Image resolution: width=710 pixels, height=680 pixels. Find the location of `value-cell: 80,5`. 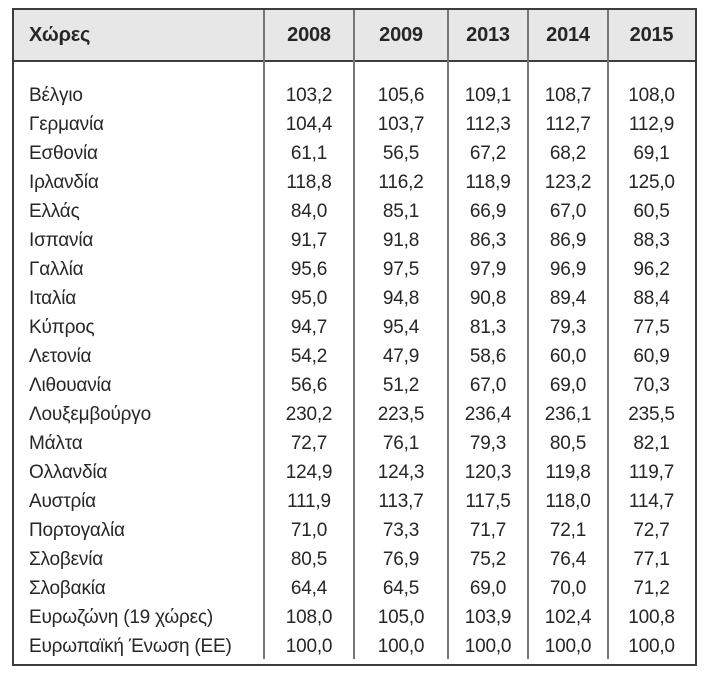

value-cell: 80,5 is located at coordinates (568, 443).